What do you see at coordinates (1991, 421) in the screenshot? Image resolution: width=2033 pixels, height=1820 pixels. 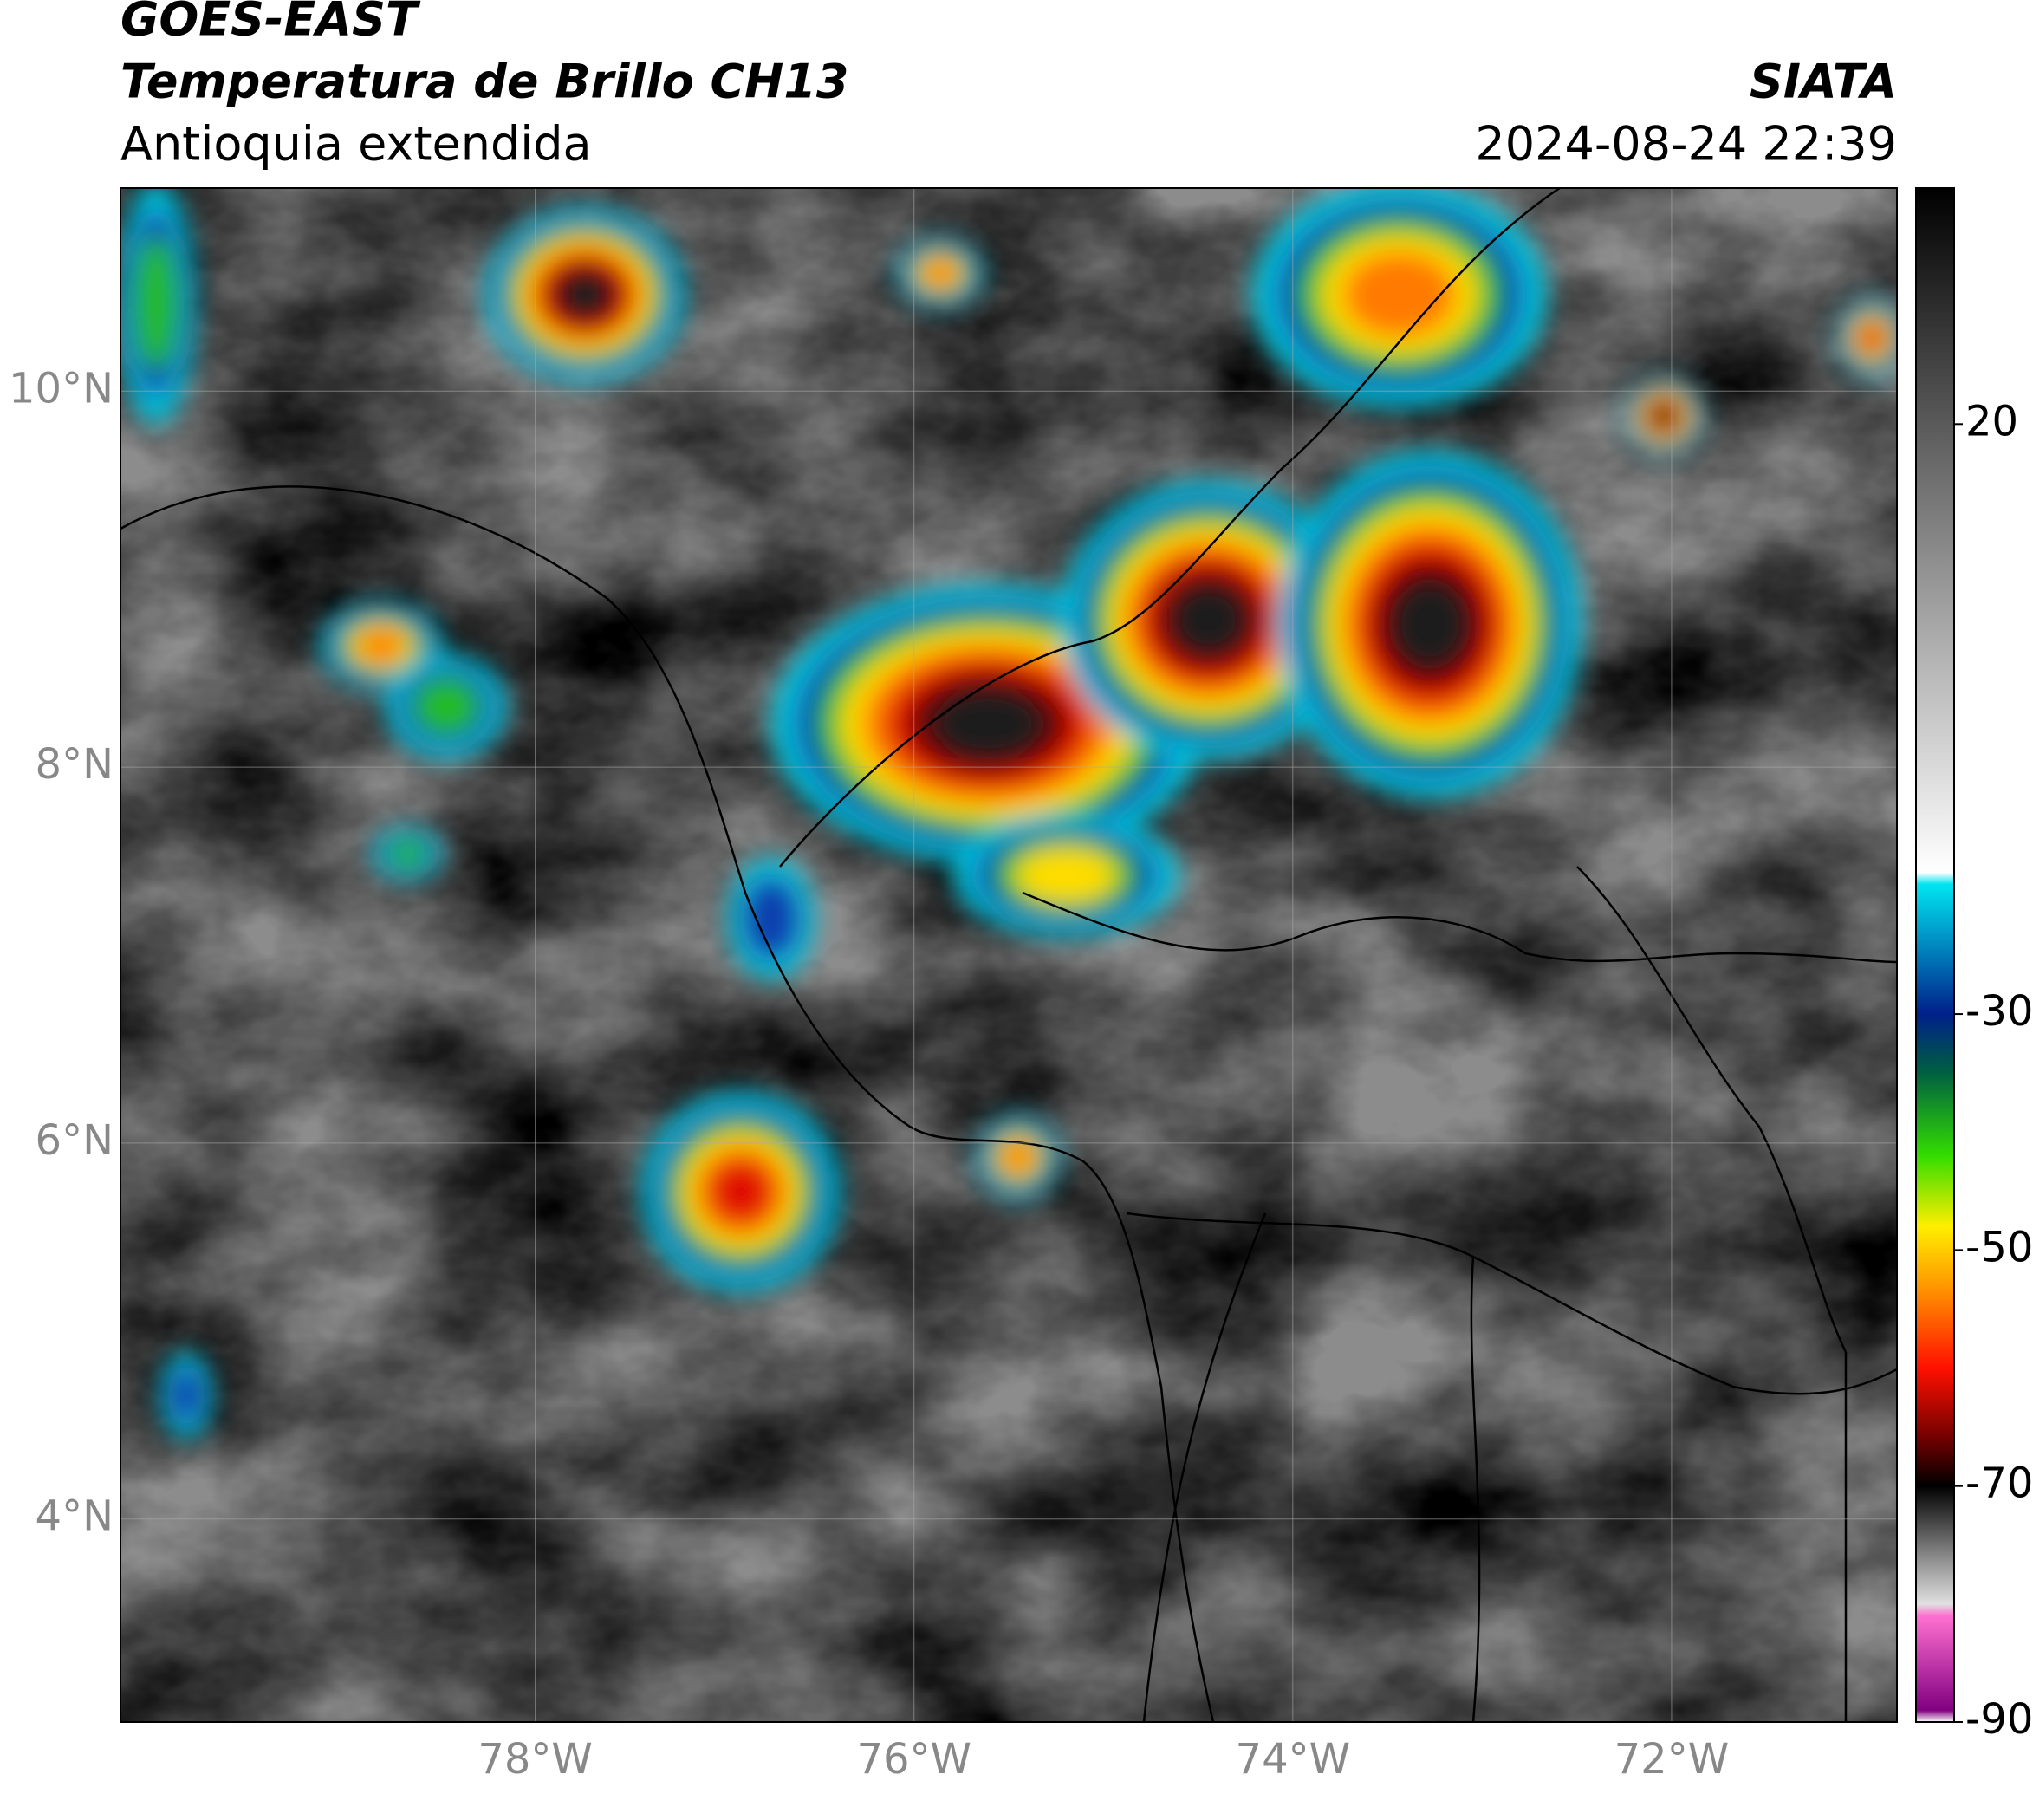 I see `colorbar-tick-label: 20` at bounding box center [1991, 421].